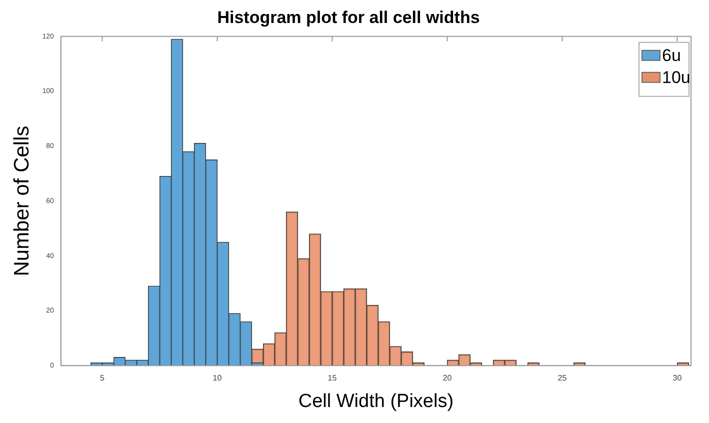  I want to click on legend-label: 10u, so click(676, 78).